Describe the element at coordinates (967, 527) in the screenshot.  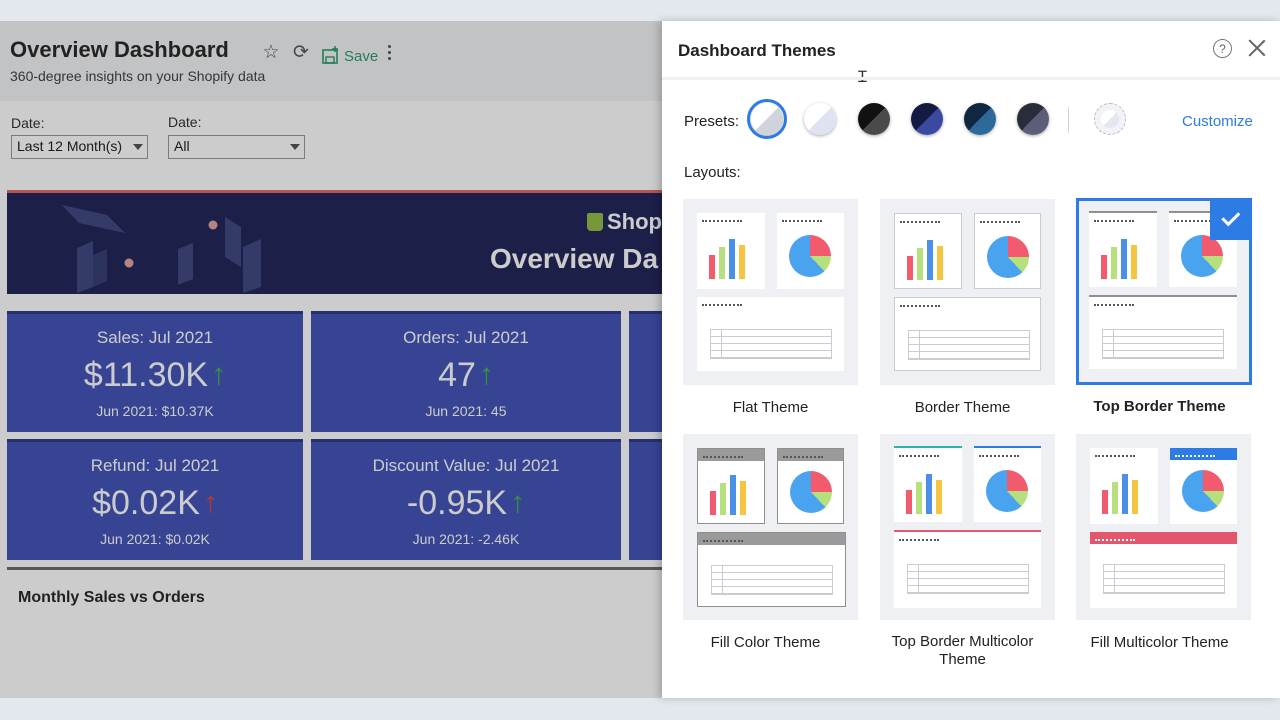
I see `layout-card-top-border-multicolor` at that location.